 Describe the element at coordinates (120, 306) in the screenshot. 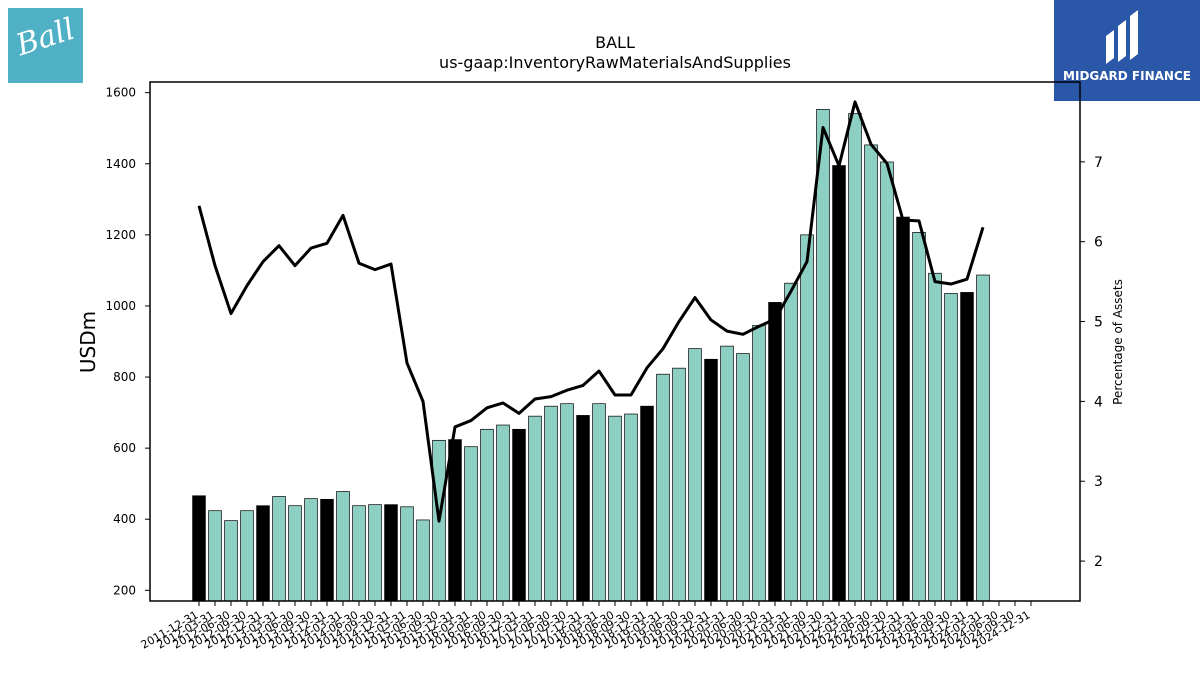

I see `y-tick-label: 1000` at that location.